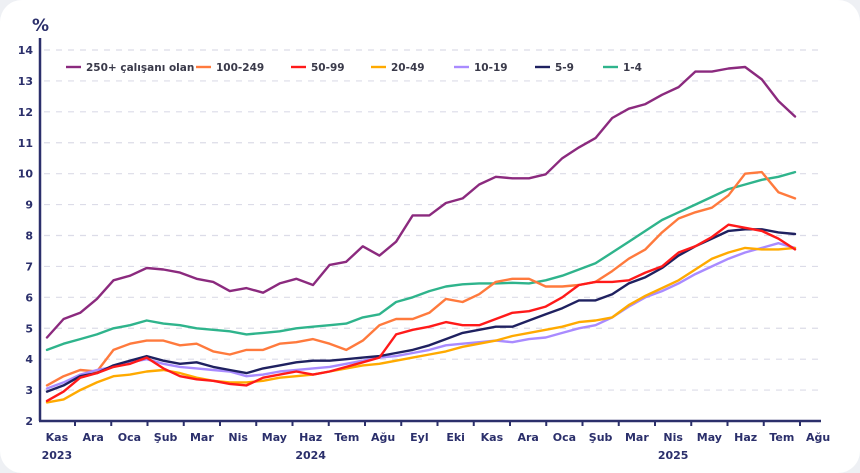 The height and width of the screenshot is (473, 860). I want to click on y-tick-label: 6, so click(29, 297).